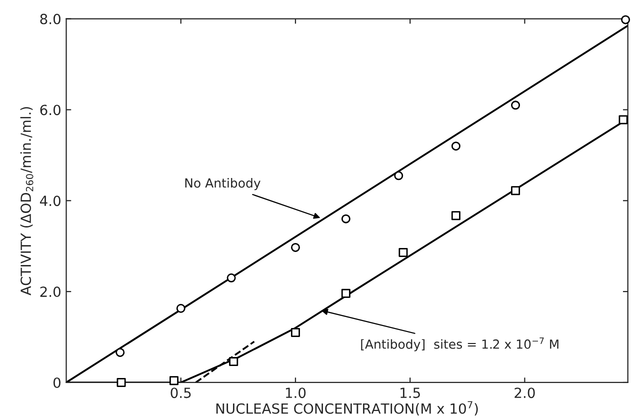 This screenshot has width=631, height=418. What do you see at coordinates (50, 19) in the screenshot?
I see `y-tick-label: 8.0` at bounding box center [50, 19].